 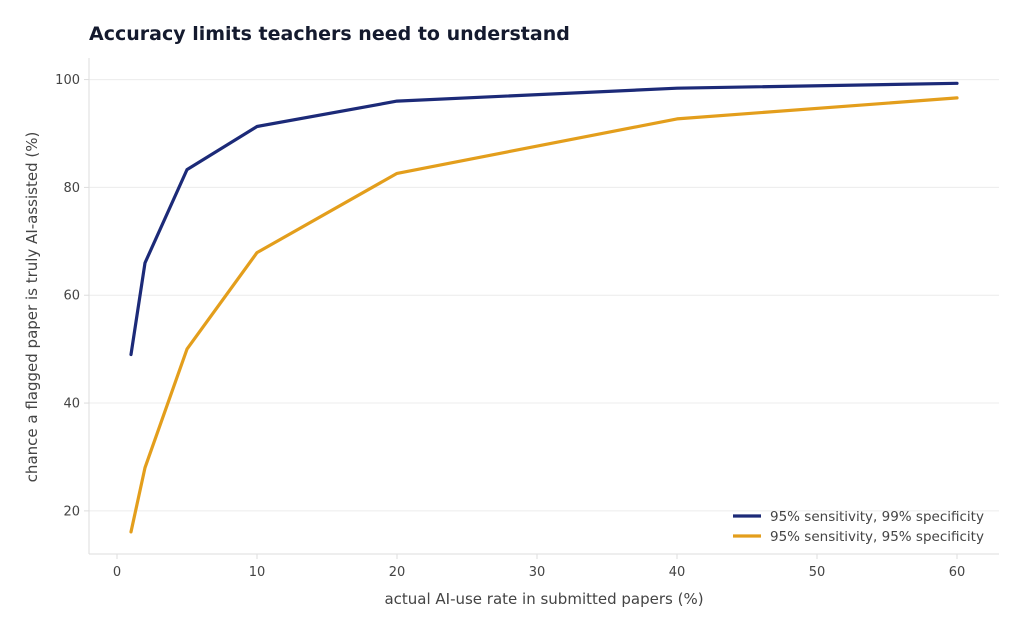 I want to click on x-tick-label: 60, so click(x=957, y=572).